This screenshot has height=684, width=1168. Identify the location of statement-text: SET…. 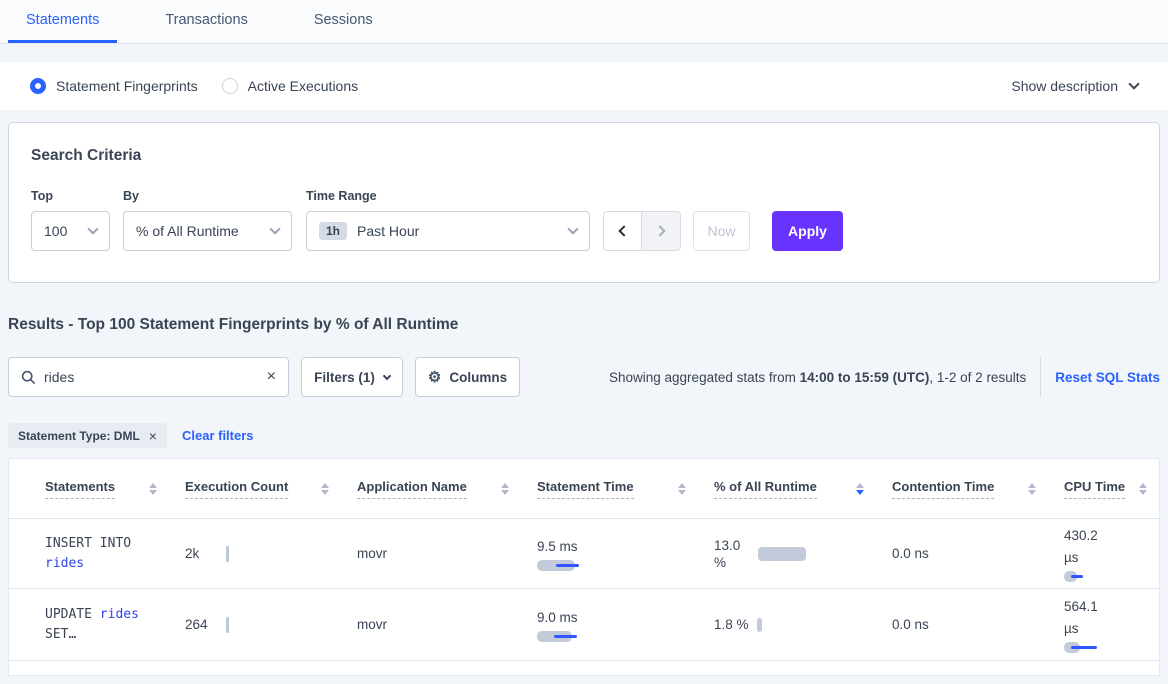
(61, 634).